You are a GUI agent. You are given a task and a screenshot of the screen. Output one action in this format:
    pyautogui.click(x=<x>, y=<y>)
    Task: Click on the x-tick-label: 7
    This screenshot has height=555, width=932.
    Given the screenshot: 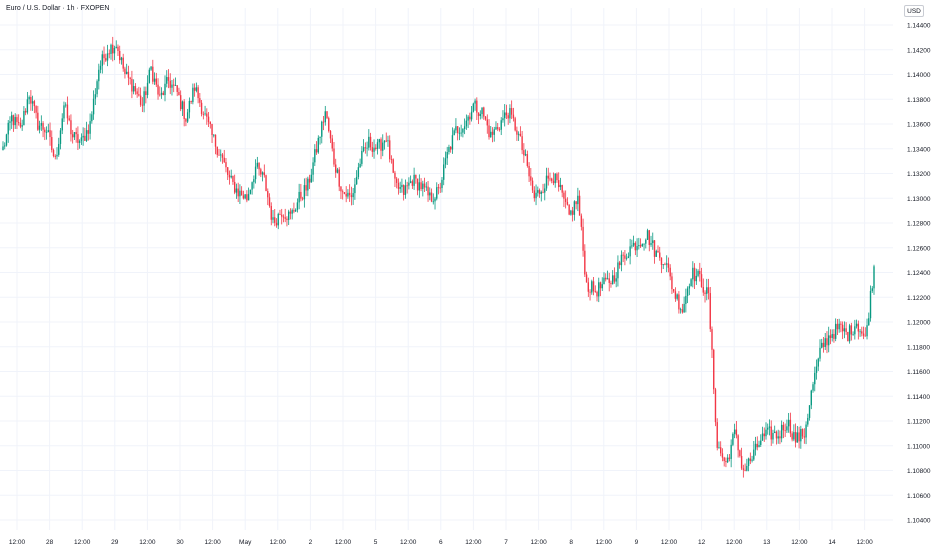 What is the action you would take?
    pyautogui.click(x=506, y=542)
    